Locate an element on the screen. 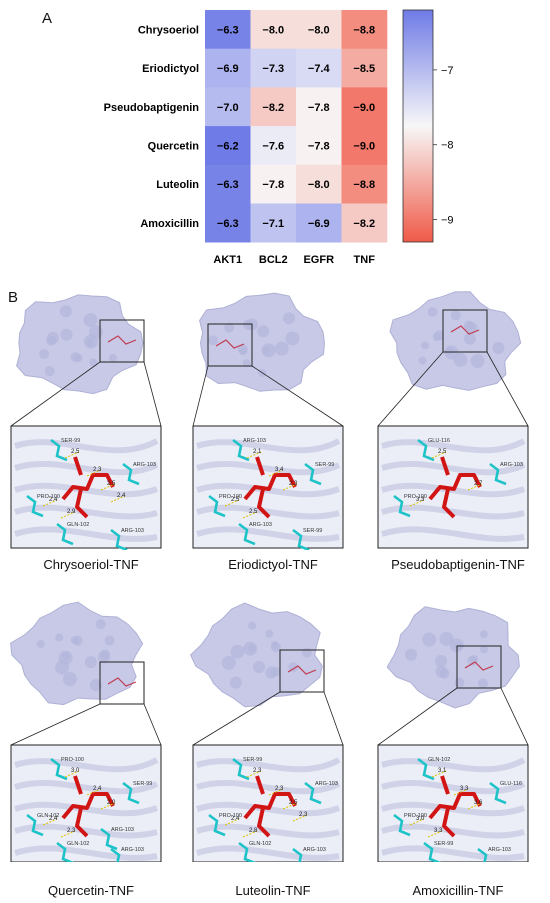 This screenshot has width=550, height=903. binding-site-box is located at coordinates (302, 671).